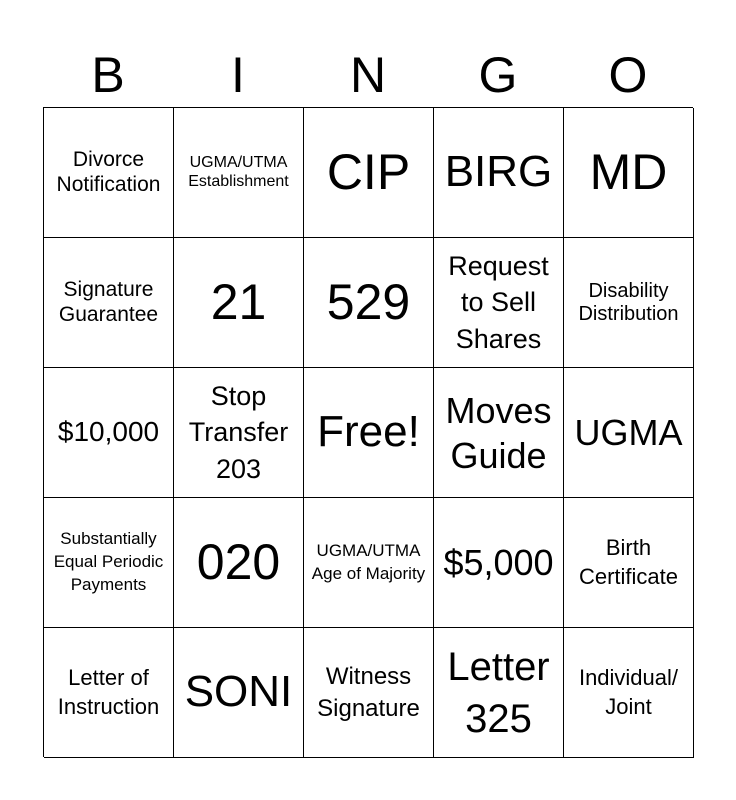  I want to click on bingo-cell: 020, so click(239, 563).